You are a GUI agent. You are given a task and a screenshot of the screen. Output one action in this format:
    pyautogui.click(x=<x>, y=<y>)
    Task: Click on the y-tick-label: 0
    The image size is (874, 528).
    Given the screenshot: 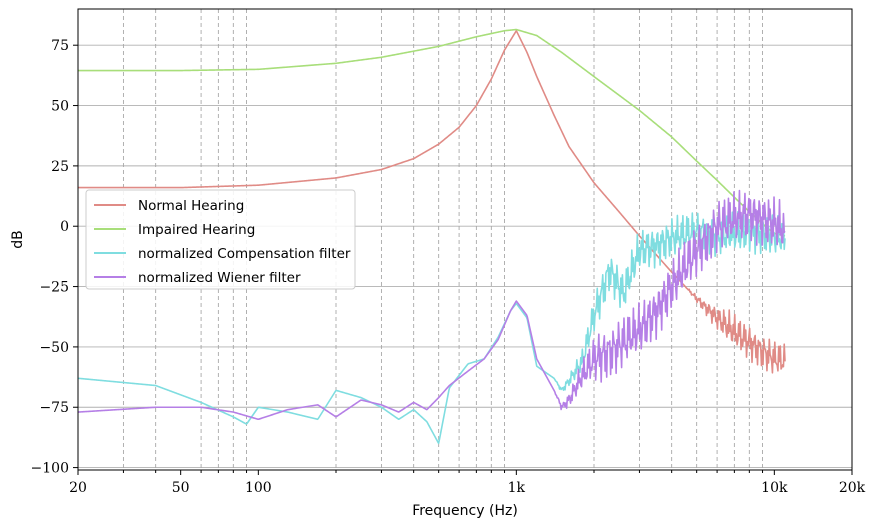 What is the action you would take?
    pyautogui.click(x=64, y=227)
    